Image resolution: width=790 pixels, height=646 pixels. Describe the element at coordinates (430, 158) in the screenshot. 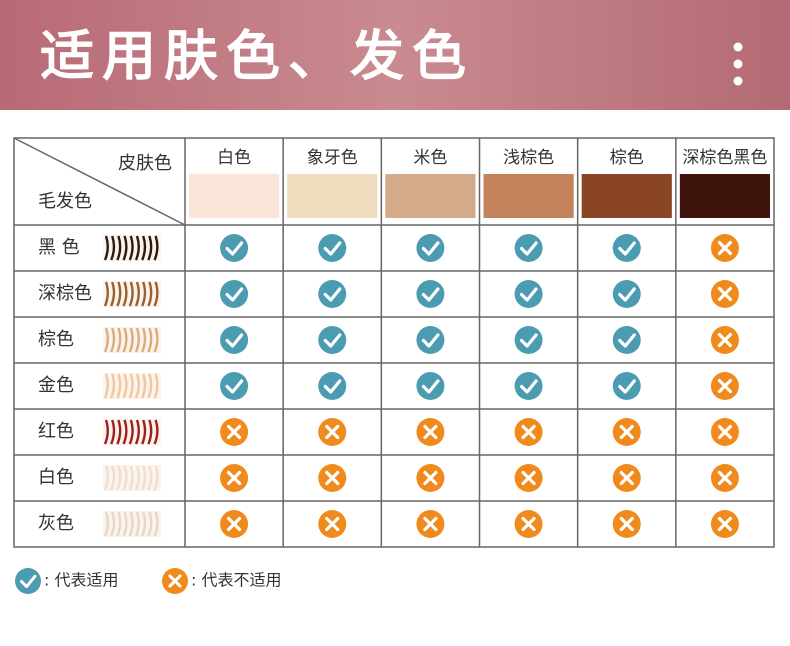

I see `skin-label: 米色` at that location.